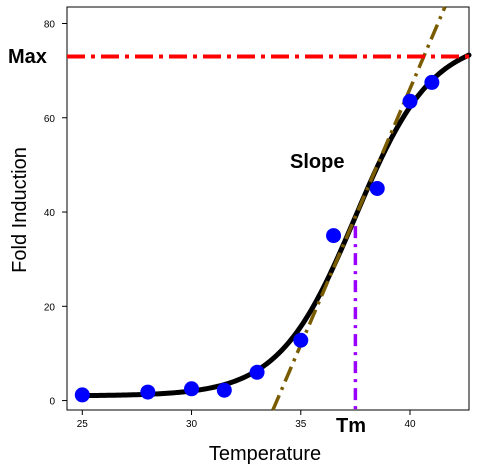 The image size is (482, 471). Describe the element at coordinates (20, 210) in the screenshot. I see `y-axis-title: Fold Induction` at that location.